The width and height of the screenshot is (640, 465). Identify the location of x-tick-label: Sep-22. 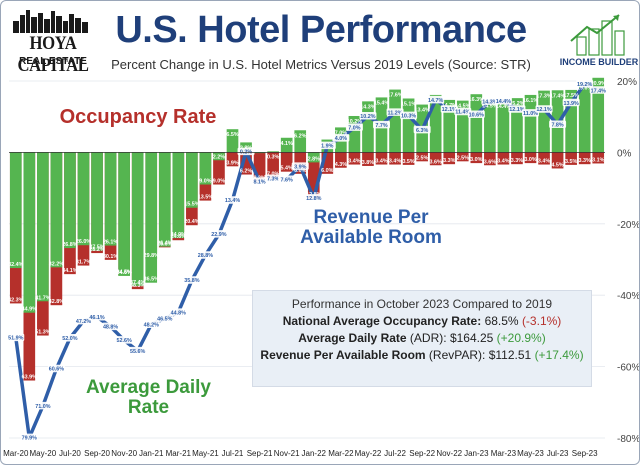
(422, 453).